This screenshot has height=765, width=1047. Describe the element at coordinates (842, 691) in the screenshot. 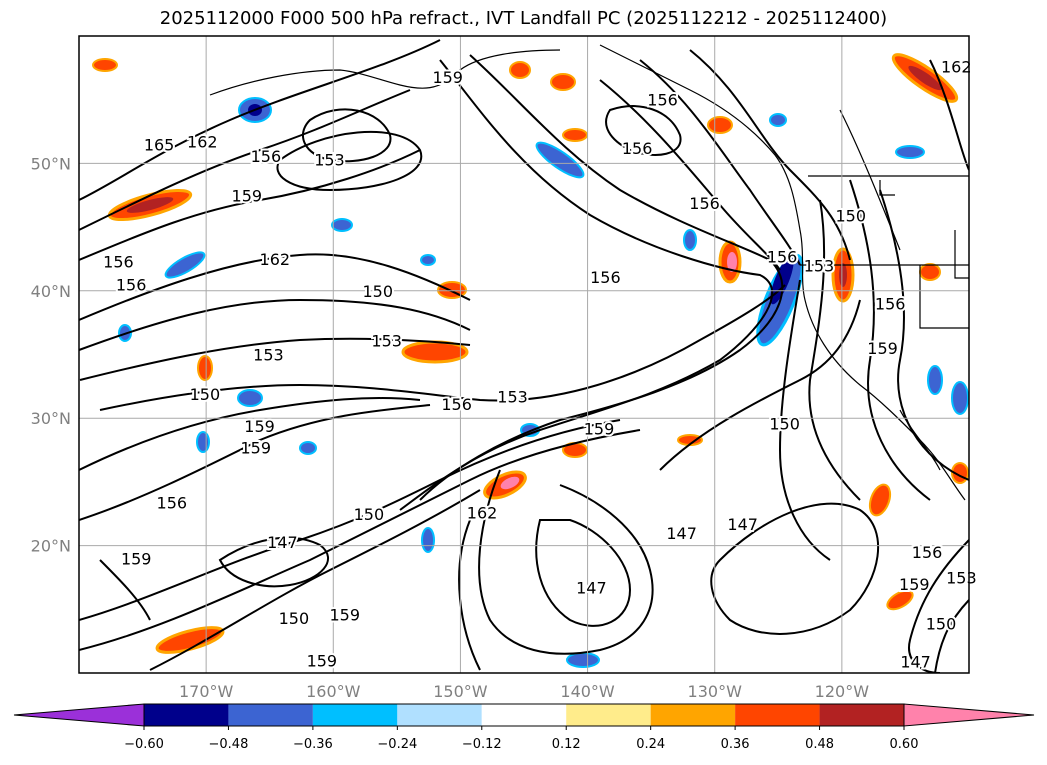

I see `longitude-tick-label: 120°W` at that location.